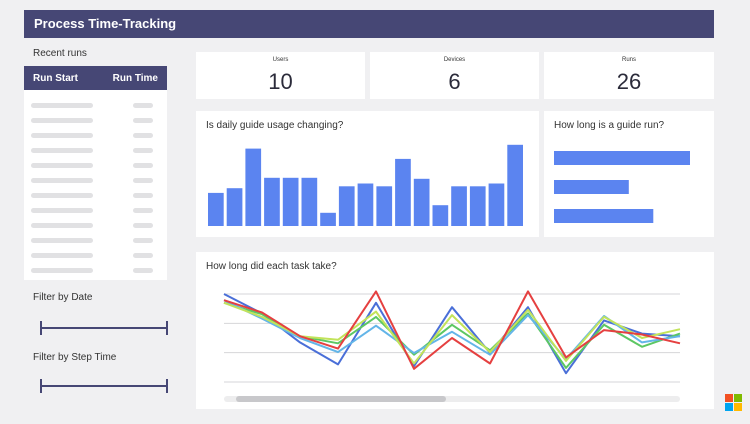 The image size is (750, 424). I want to click on daily-usage-bar-chart, so click(365, 185).